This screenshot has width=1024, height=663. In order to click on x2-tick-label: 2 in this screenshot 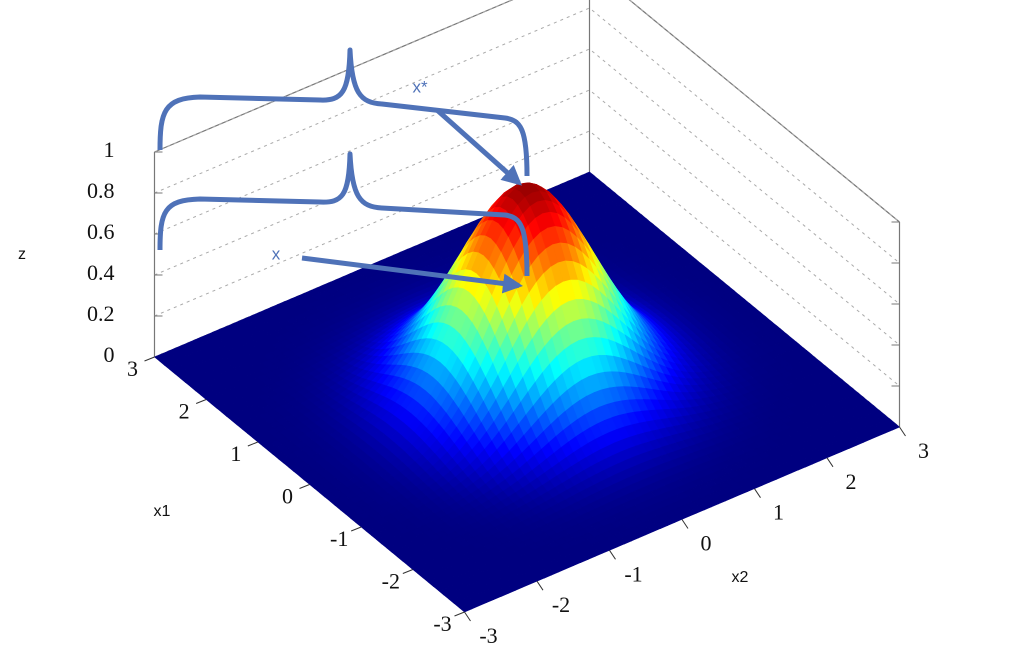, I will do `click(851, 481)`.